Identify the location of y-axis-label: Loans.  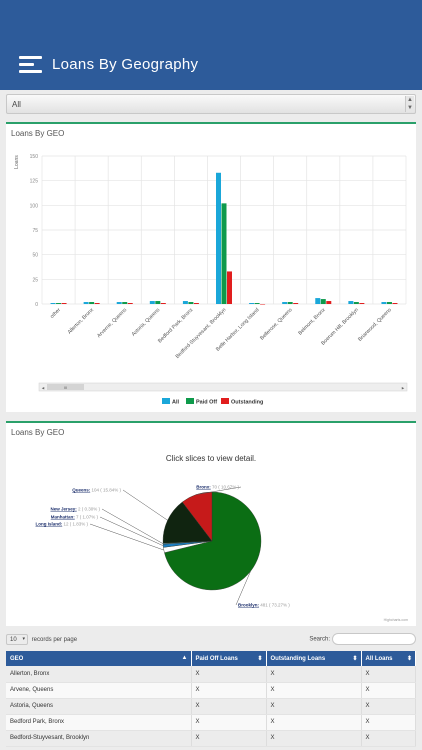
(17, 162).